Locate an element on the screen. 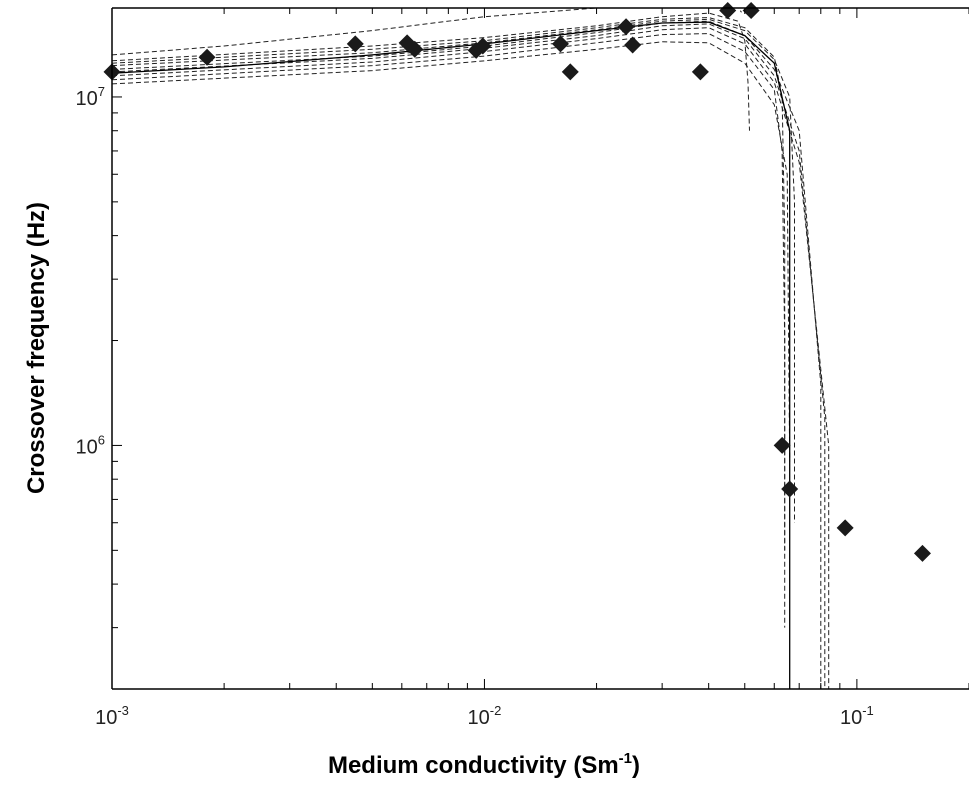 This screenshot has height=785, width=969. x-axis-title-text: Medium conductivity (Sm is located at coordinates (473, 765).